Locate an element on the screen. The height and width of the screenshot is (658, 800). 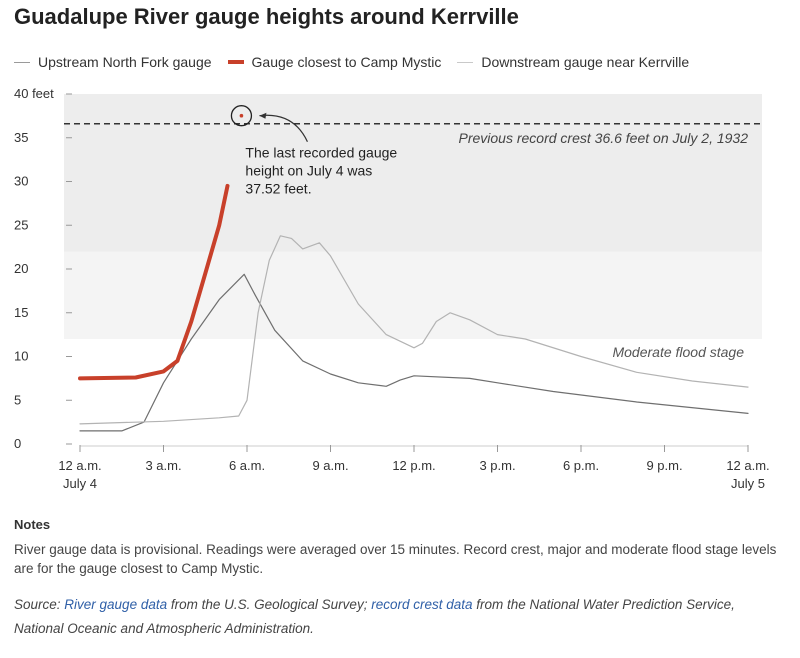
source-mid: from the U.S. Geological Survey; is located at coordinates (269, 604).